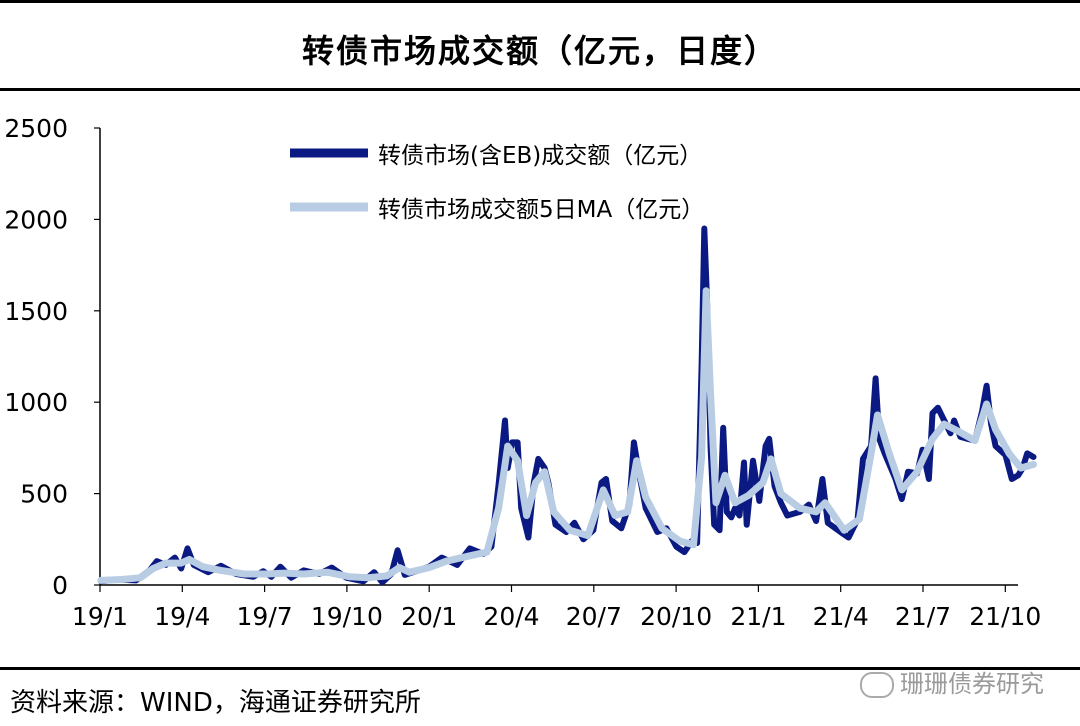 Image resolution: width=1080 pixels, height=726 pixels. I want to click on chart-title: 转债市场成交额（亿元，日度）, so click(539, 51).